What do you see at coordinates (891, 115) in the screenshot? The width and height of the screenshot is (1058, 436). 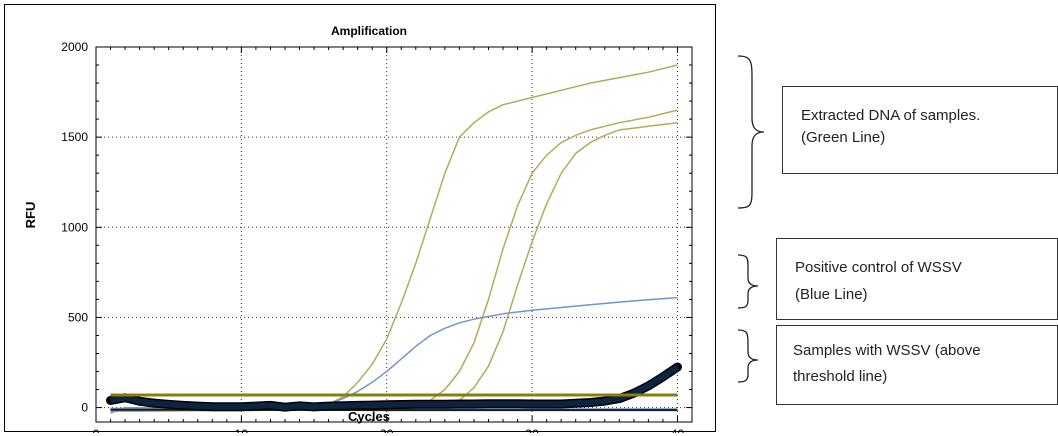 I see `callout-extracted-dna-line1: Extracted DNA of samples.` at bounding box center [891, 115].